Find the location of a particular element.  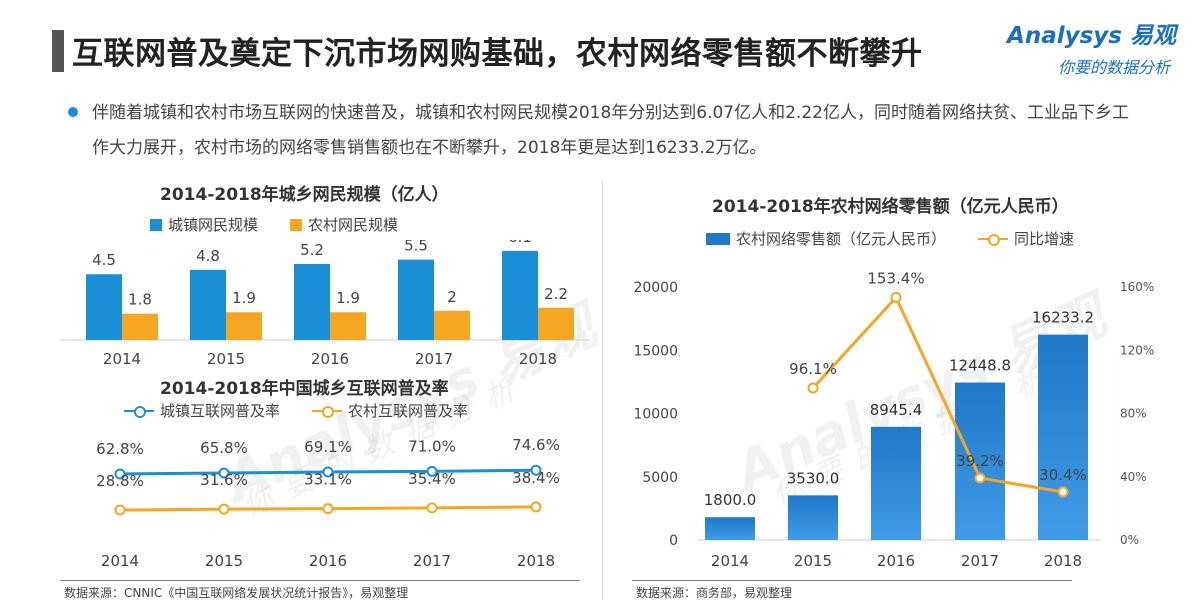

bar-retail-2016 is located at coordinates (896, 483).